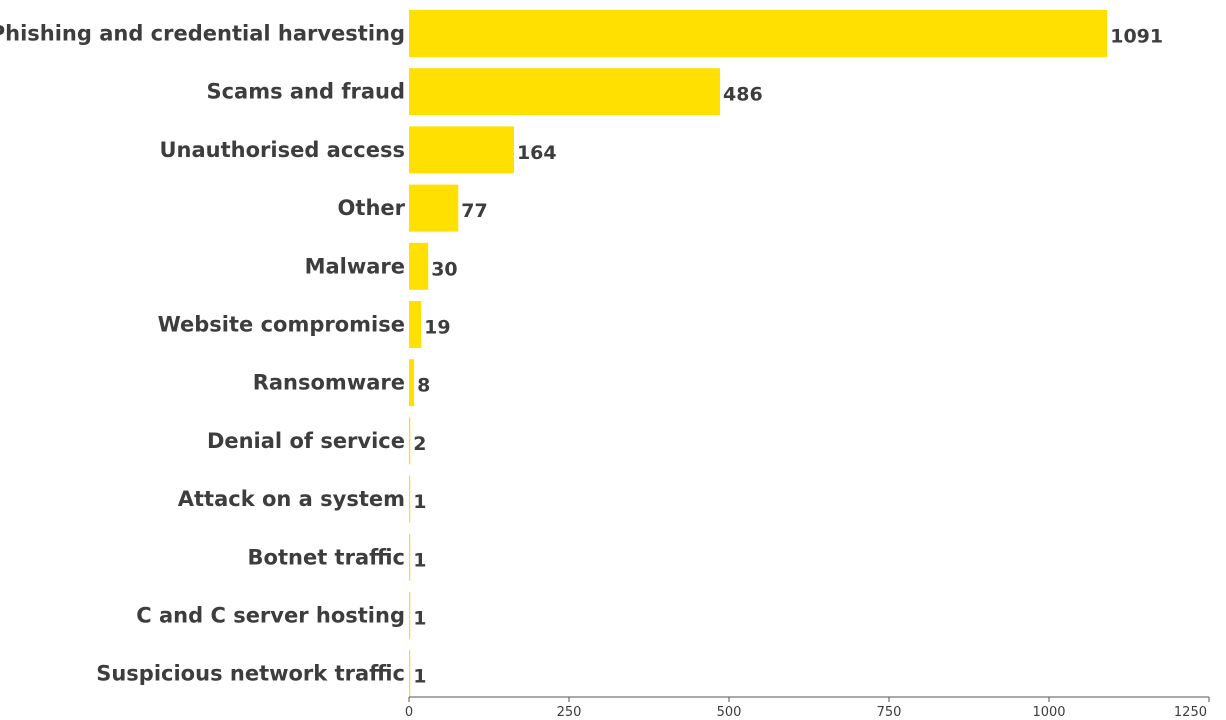 The image size is (1226, 720). Describe the element at coordinates (569, 712) in the screenshot. I see `x-tick-label: 250` at that location.